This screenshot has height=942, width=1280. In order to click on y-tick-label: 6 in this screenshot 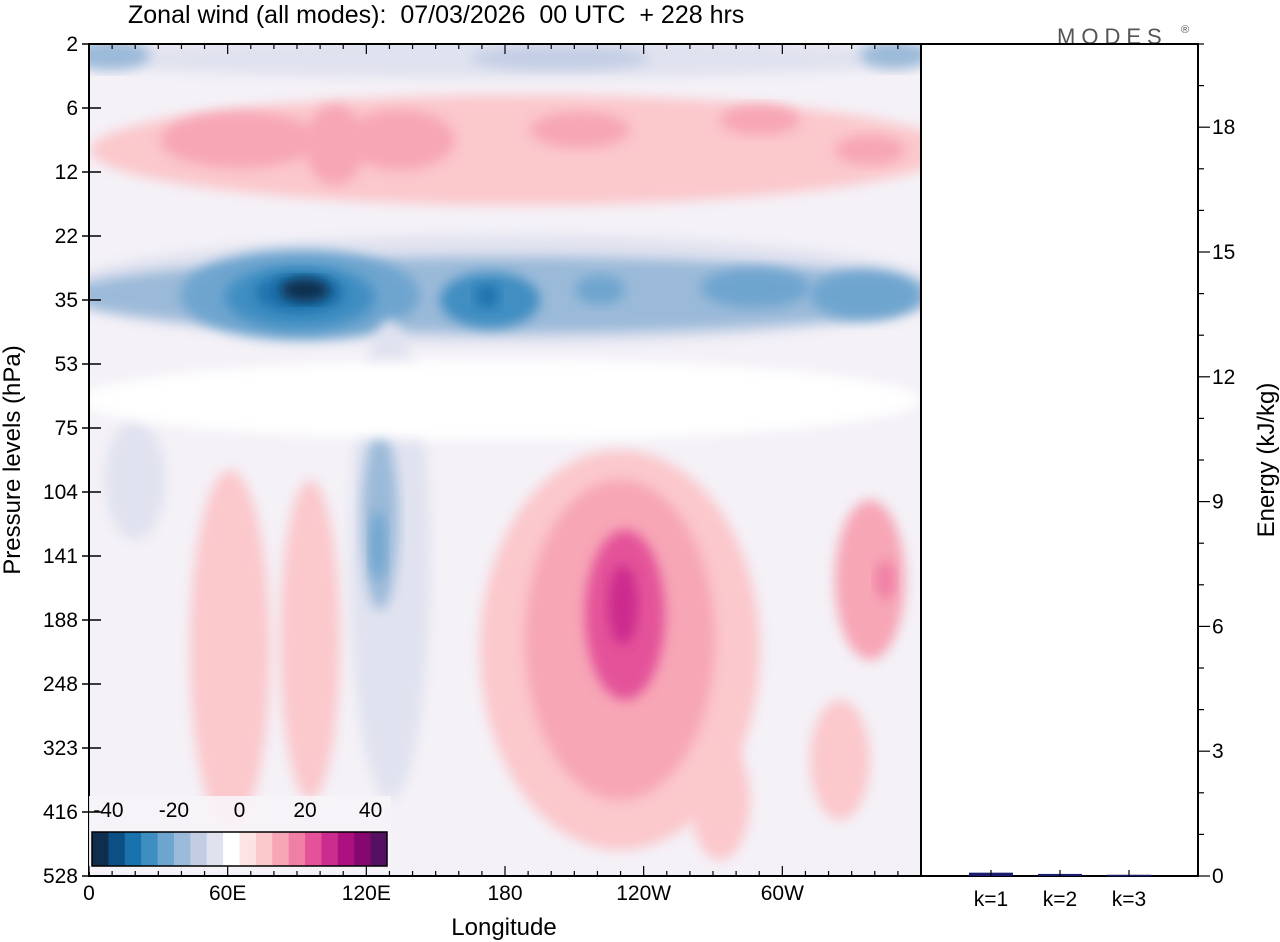, I will do `click(72, 108)`.